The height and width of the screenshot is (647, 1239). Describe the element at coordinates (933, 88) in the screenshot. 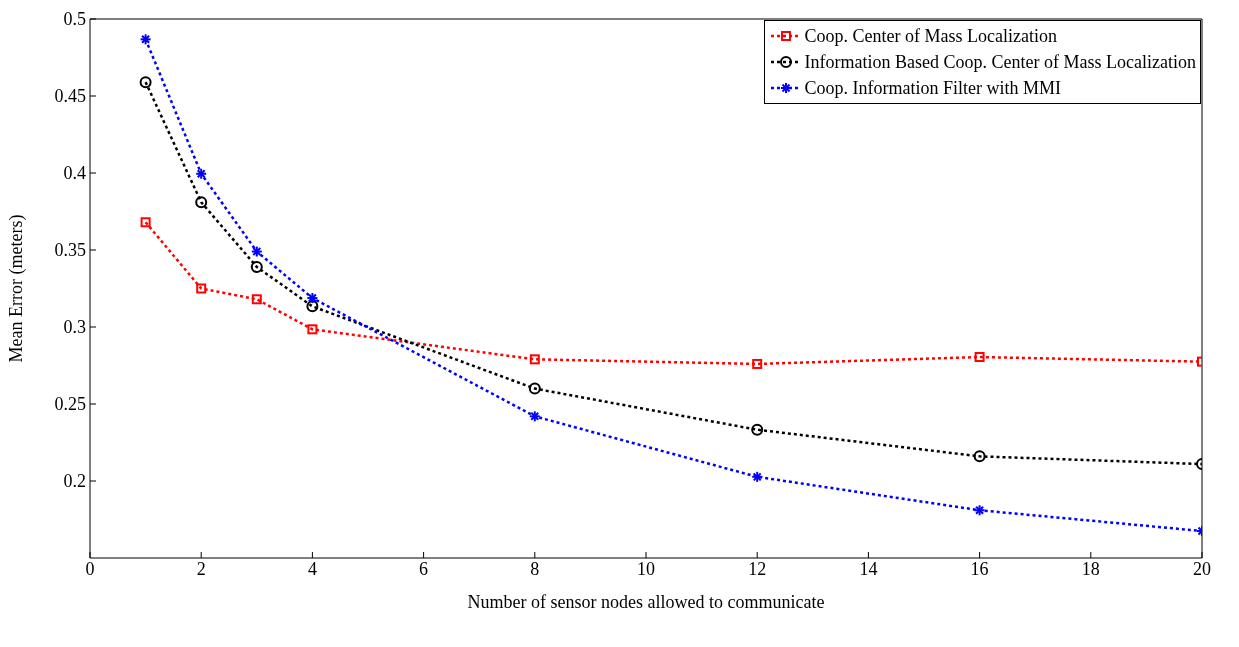

I see `legend-label: Coop. Information Filter with MMI` at that location.